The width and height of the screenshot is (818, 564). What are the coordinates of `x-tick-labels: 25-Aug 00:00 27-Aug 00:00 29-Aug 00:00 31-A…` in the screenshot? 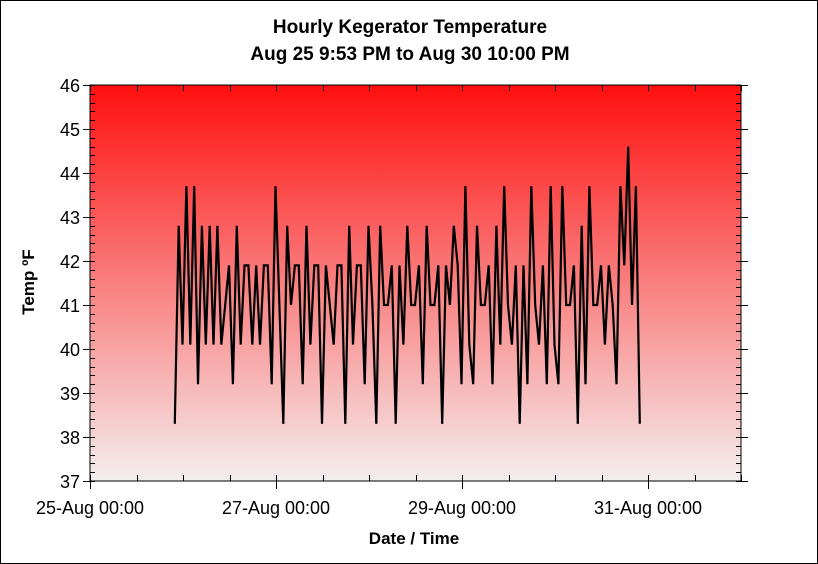 It's located at (369, 508).